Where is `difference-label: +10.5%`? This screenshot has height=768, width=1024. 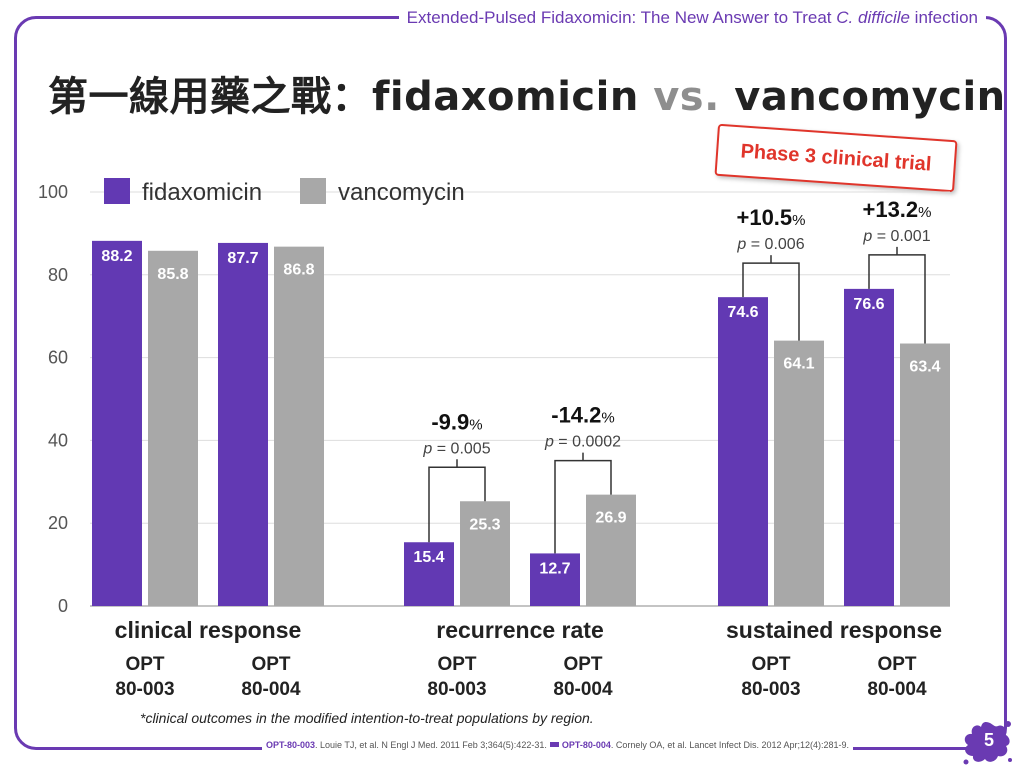 difference-label: +10.5% is located at coordinates (770, 217).